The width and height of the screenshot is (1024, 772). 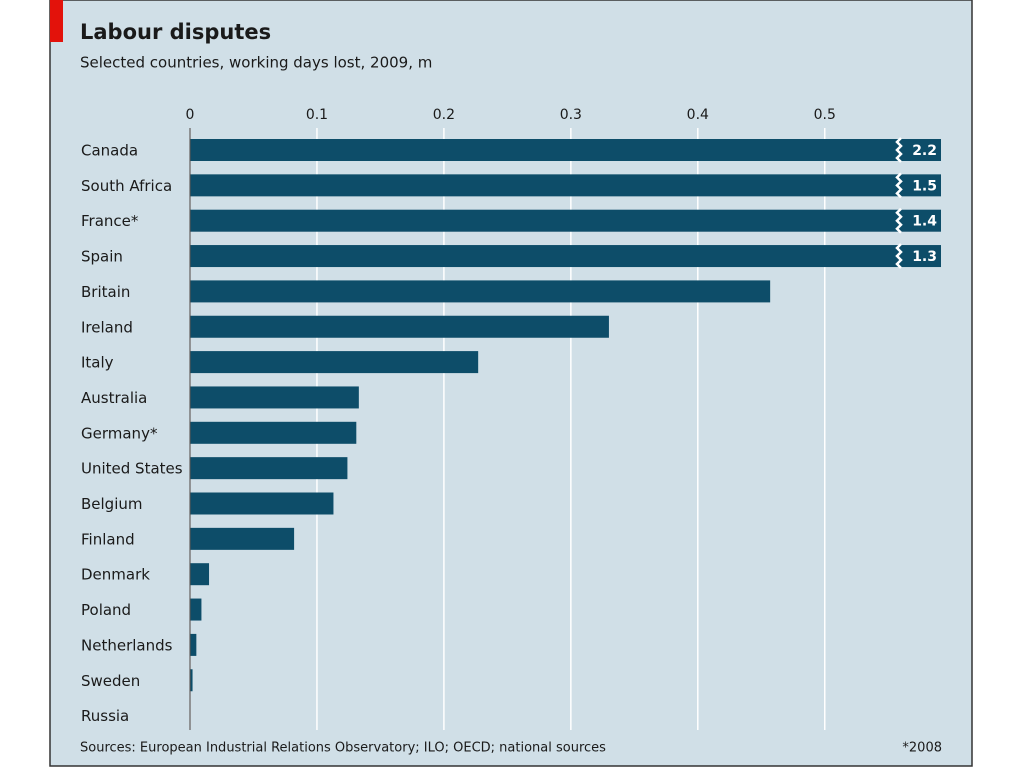 What do you see at coordinates (109, 151) in the screenshot?
I see `y-tick-label: Canada` at bounding box center [109, 151].